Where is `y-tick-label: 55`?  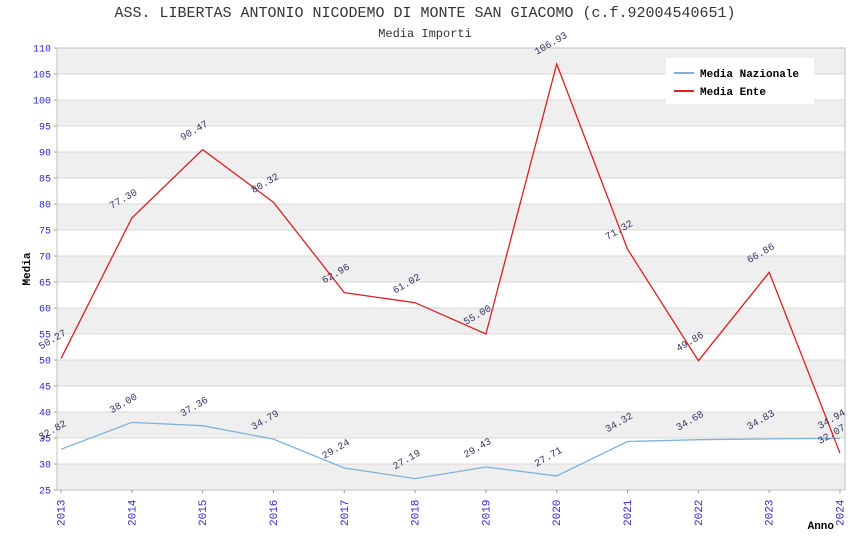
y-tick-label: 55 is located at coordinates (45, 336).